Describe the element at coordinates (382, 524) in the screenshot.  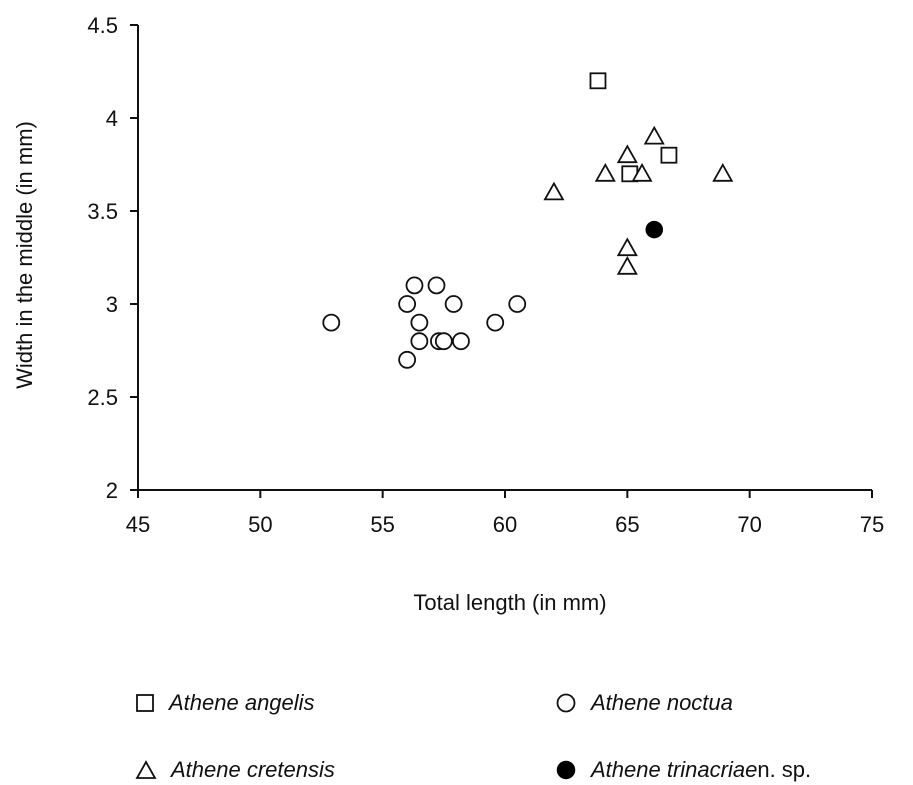
I see `x-tick-label: 55` at that location.